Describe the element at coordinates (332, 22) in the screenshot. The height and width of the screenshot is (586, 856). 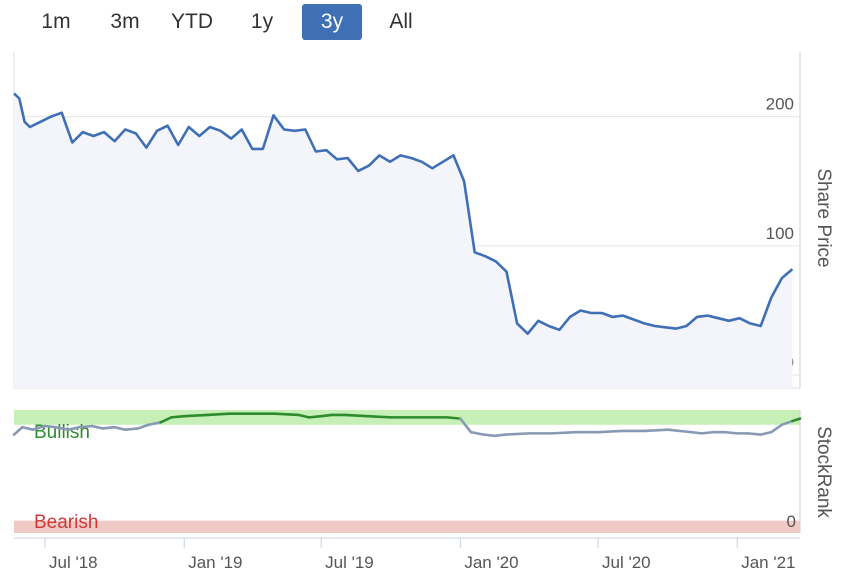
I see `range-button-3y: 3y` at that location.